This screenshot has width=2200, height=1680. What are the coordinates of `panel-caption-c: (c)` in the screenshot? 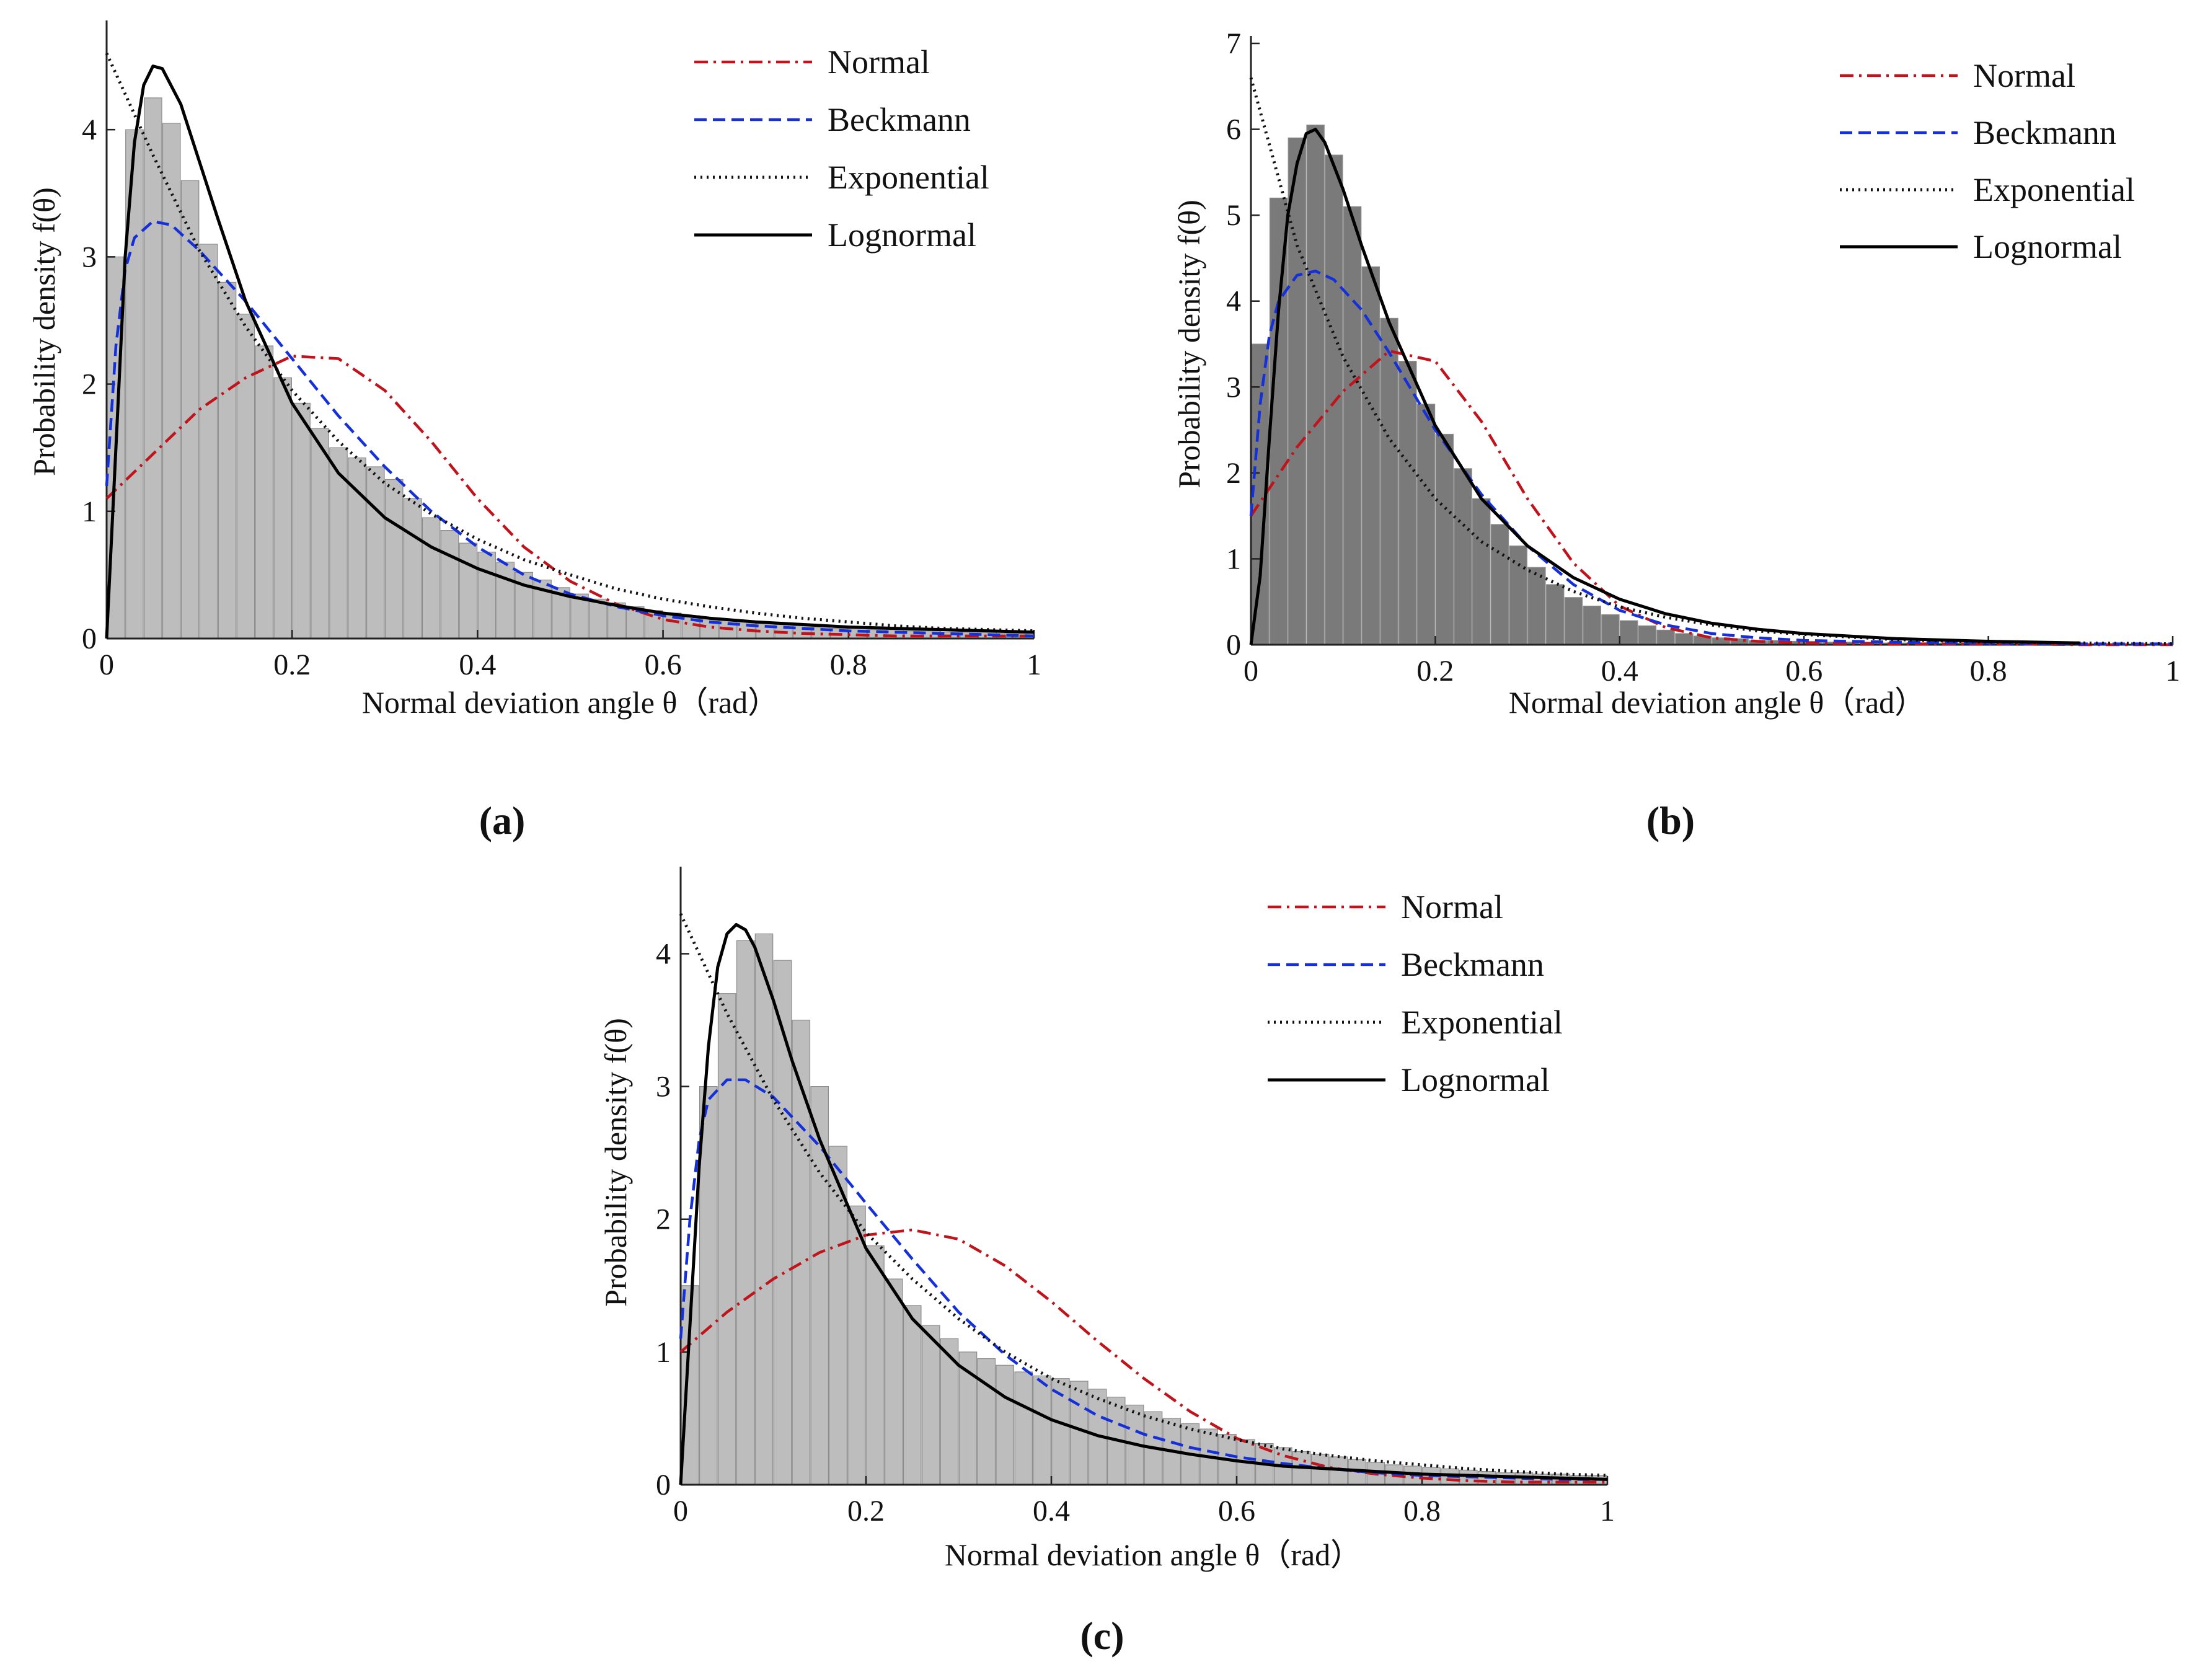 It's located at (1102, 1636).